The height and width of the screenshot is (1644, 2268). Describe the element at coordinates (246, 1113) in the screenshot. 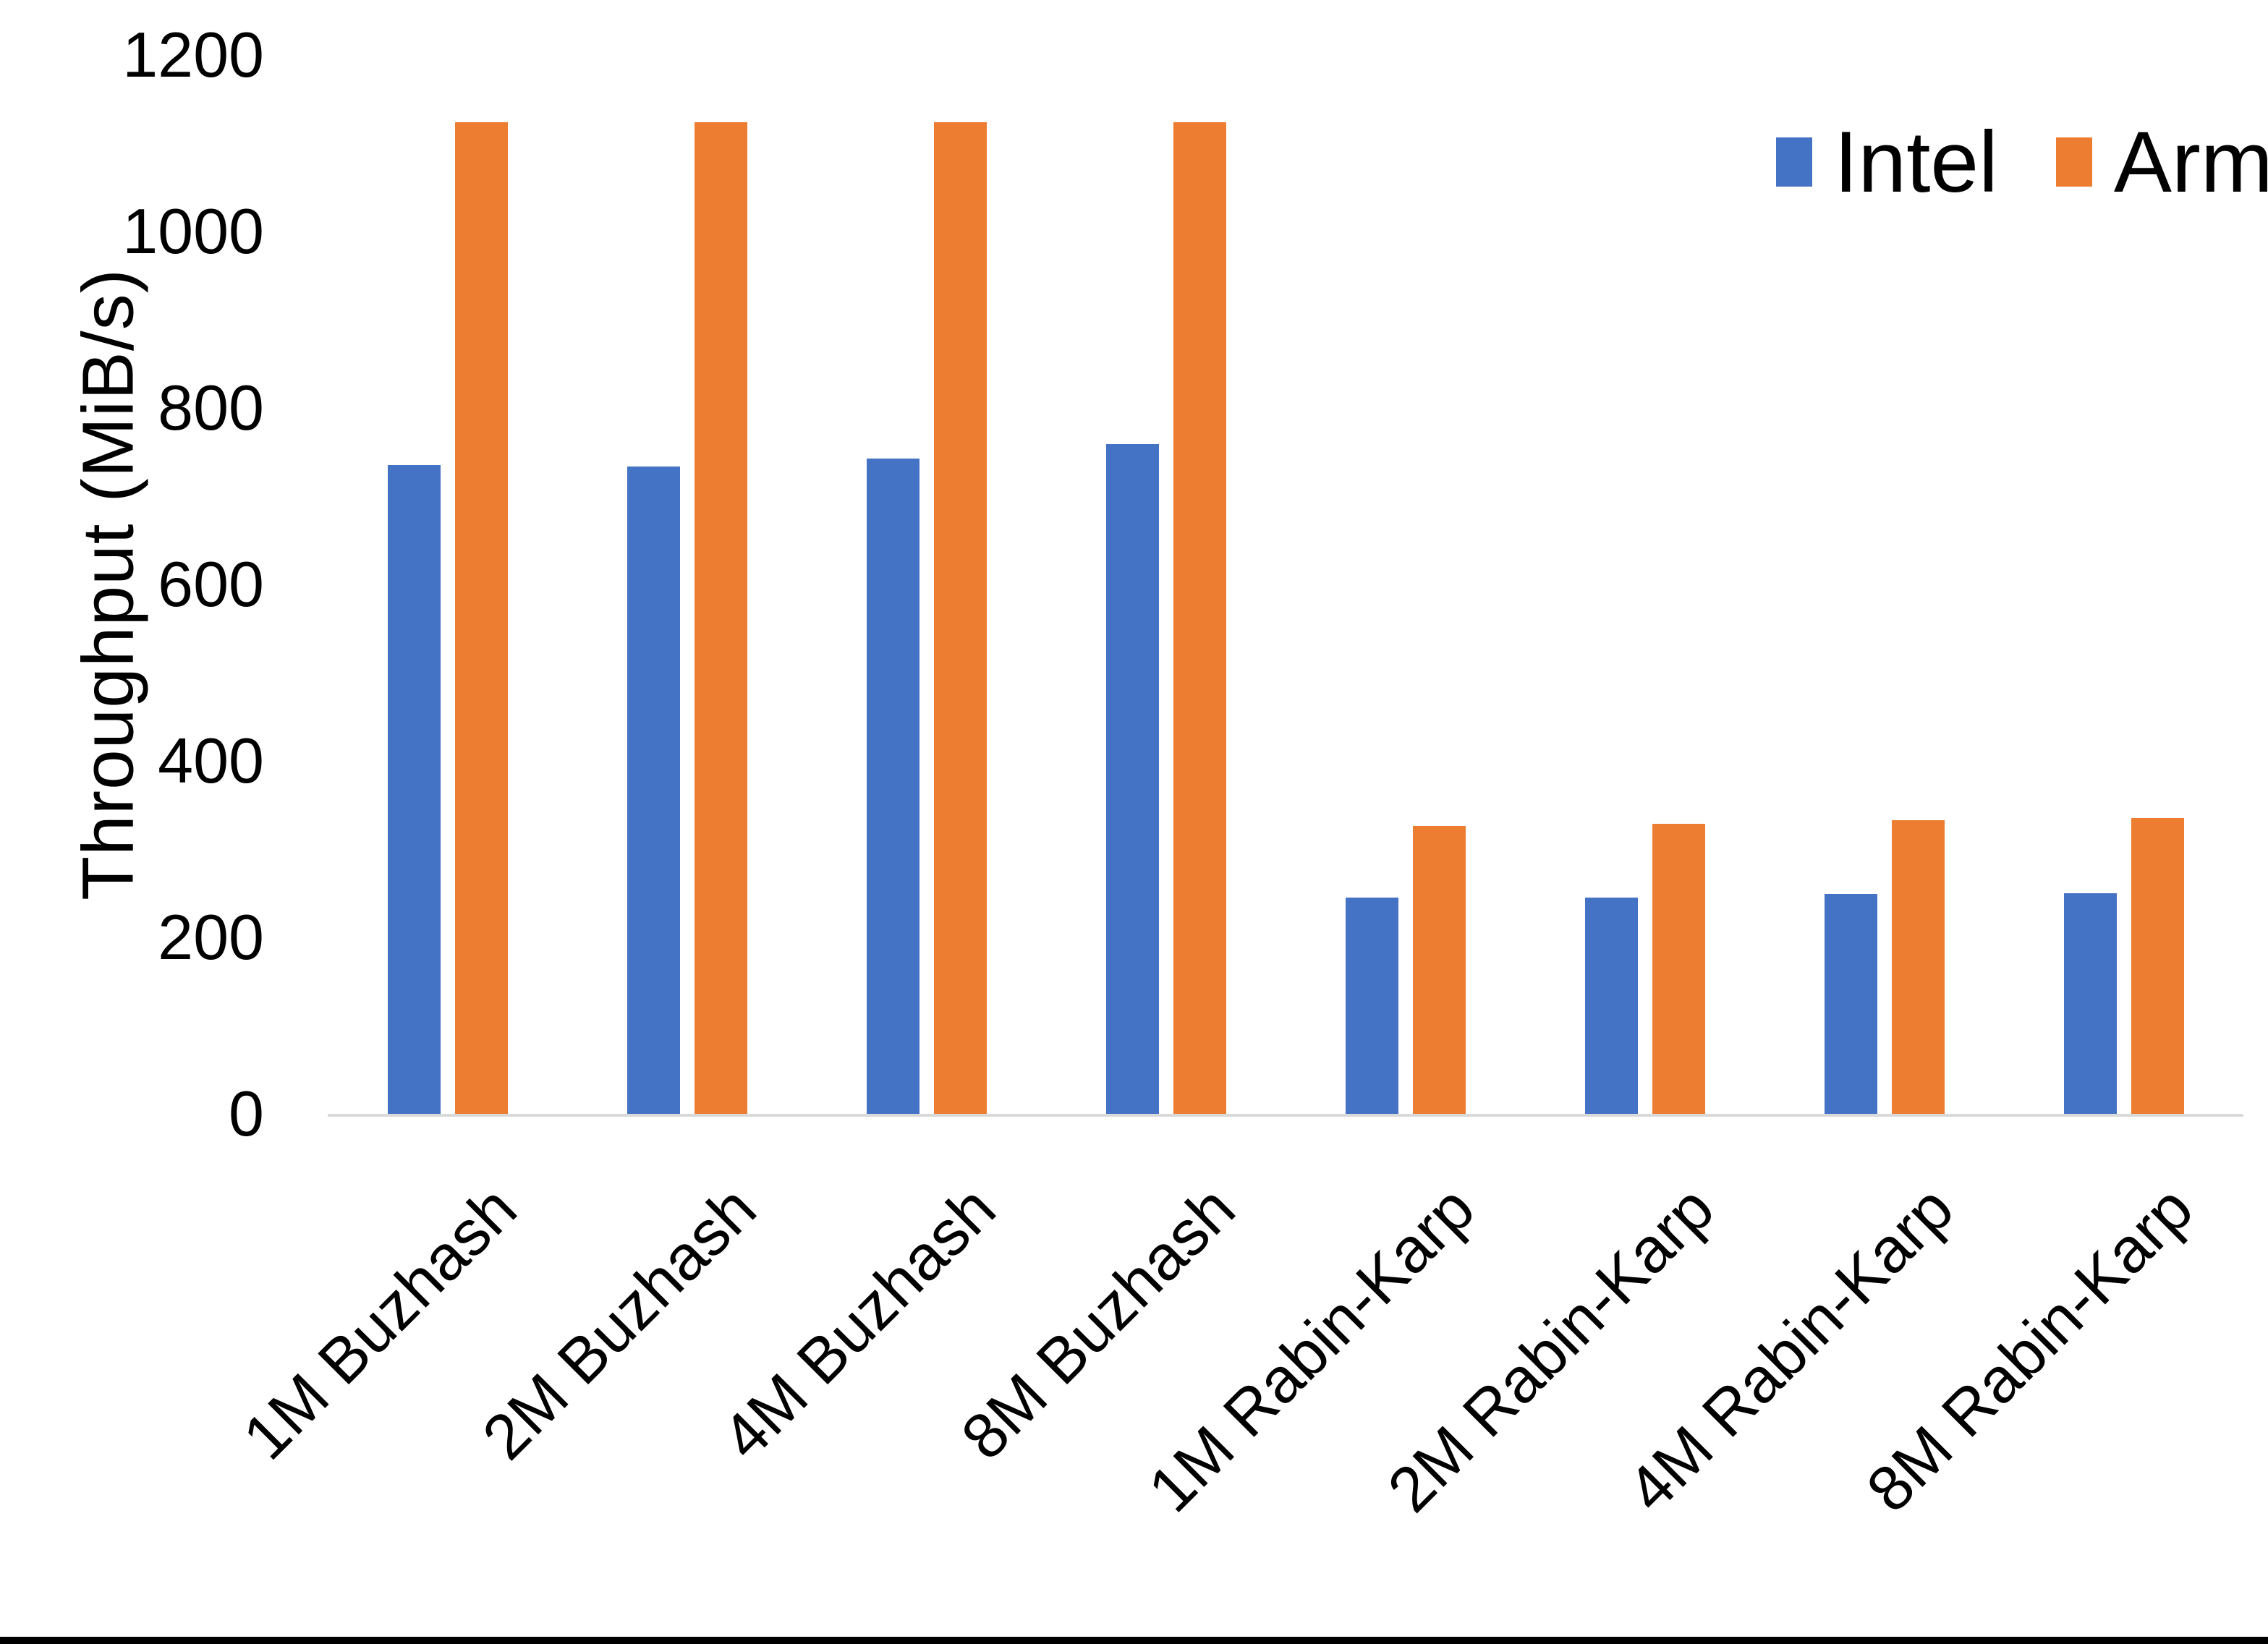

I see `y-tick-label-0: 0` at that location.